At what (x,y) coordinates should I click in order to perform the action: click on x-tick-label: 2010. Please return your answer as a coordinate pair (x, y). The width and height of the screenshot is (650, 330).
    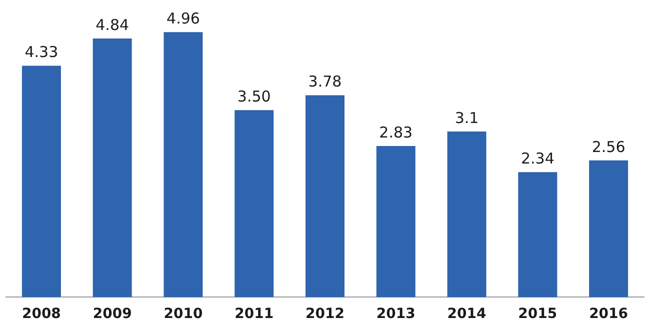
    Looking at the image, I should click on (183, 314).